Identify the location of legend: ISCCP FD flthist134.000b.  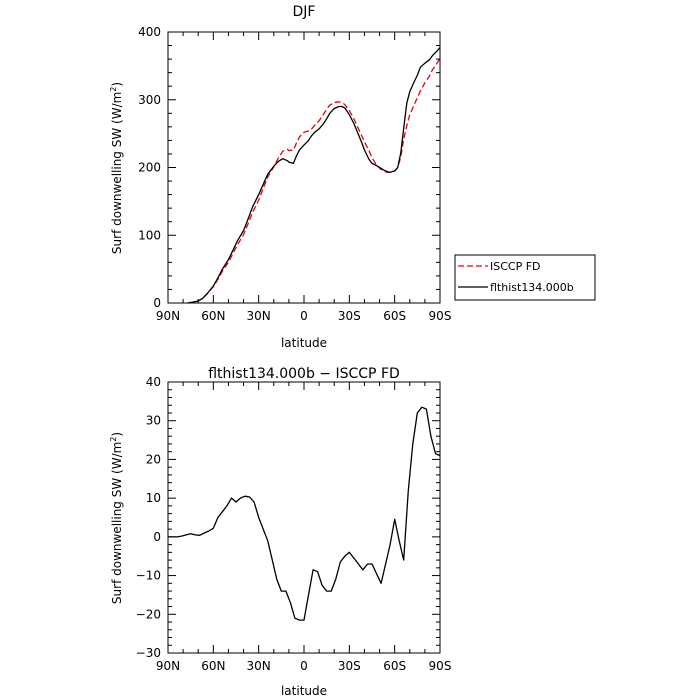
(525, 277).